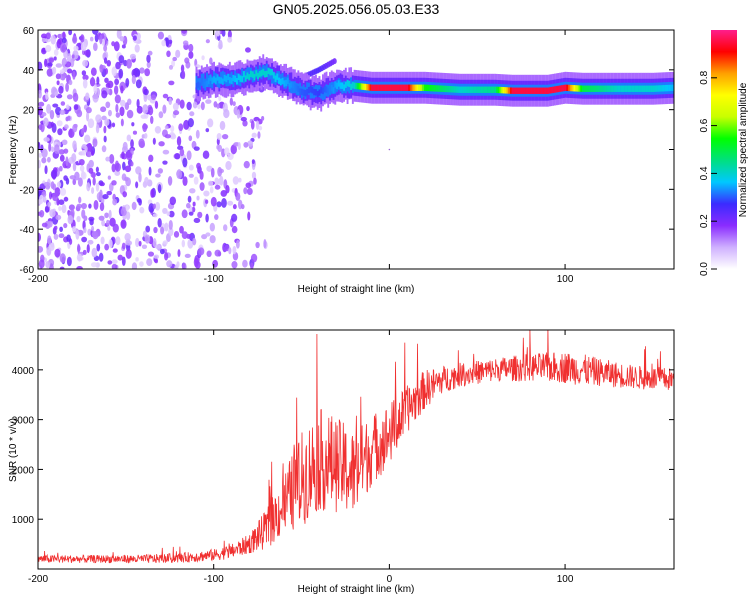  I want to click on spectrogram-y-tick-label: -20, so click(27, 190).